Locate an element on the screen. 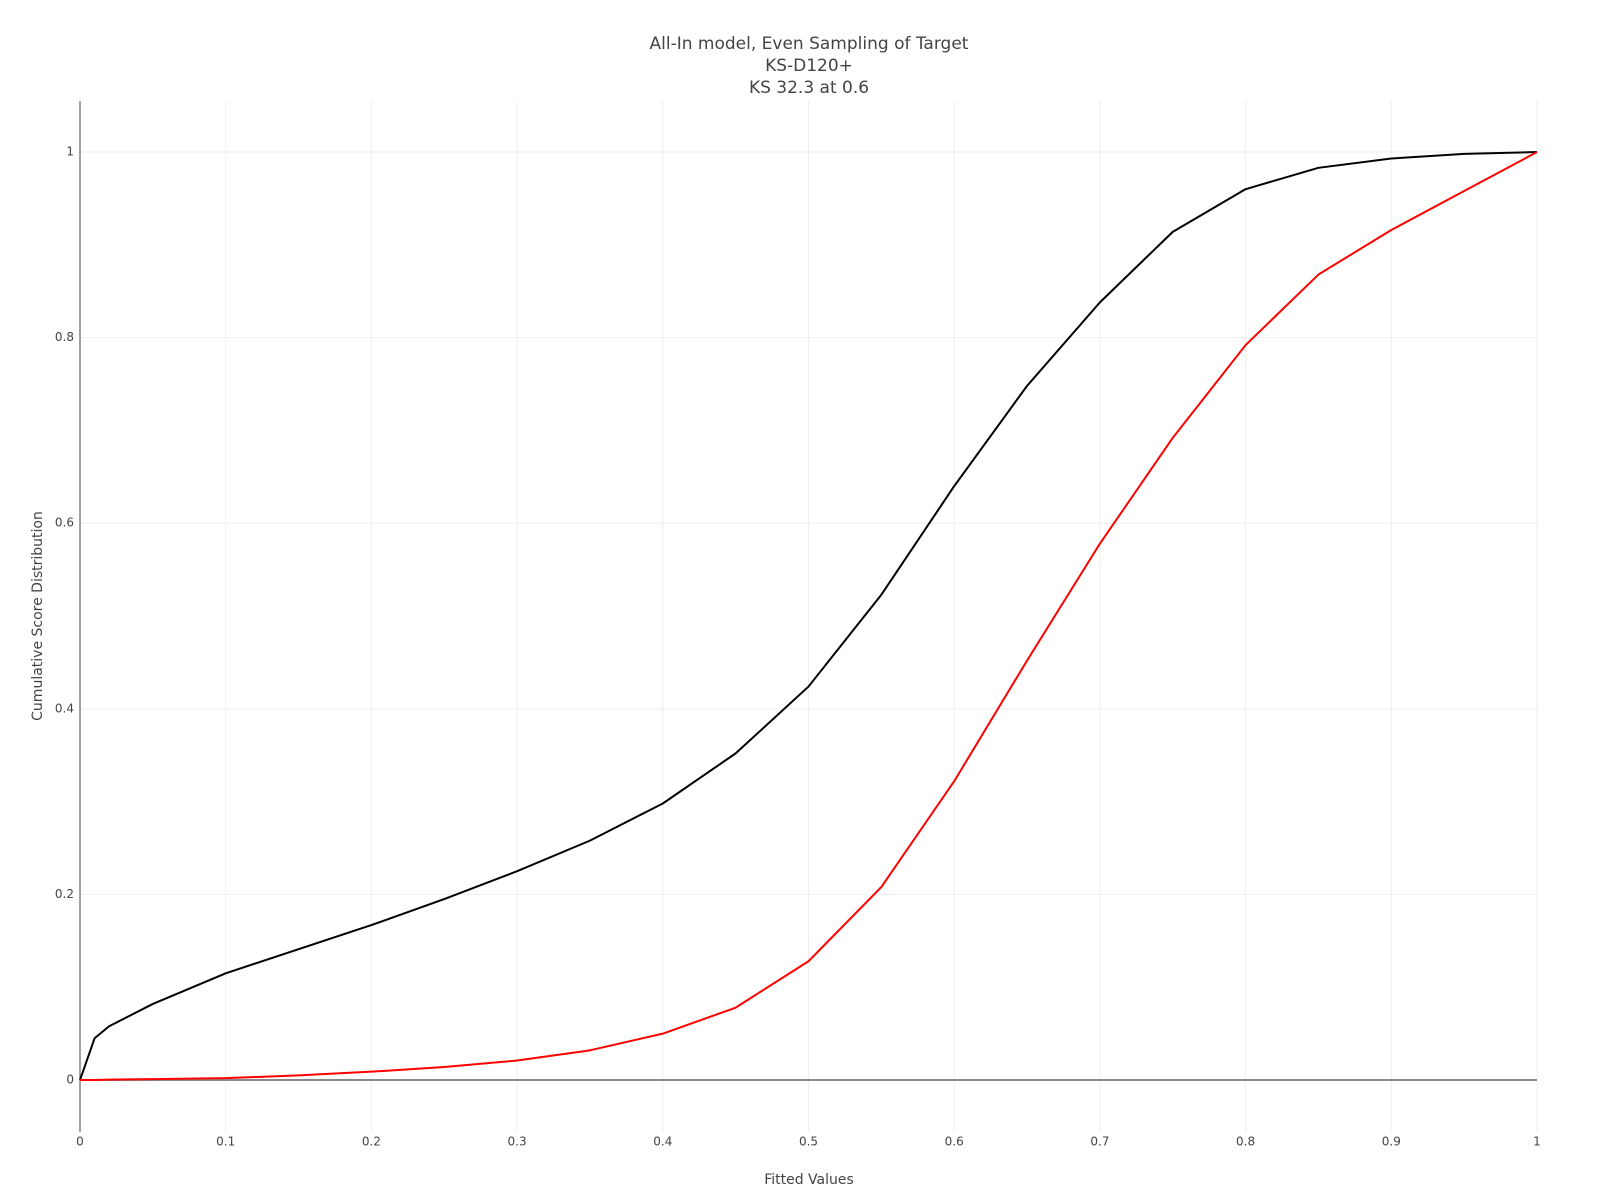 The height and width of the screenshot is (1200, 1600). x-tick-label: 0.6 is located at coordinates (954, 1142).